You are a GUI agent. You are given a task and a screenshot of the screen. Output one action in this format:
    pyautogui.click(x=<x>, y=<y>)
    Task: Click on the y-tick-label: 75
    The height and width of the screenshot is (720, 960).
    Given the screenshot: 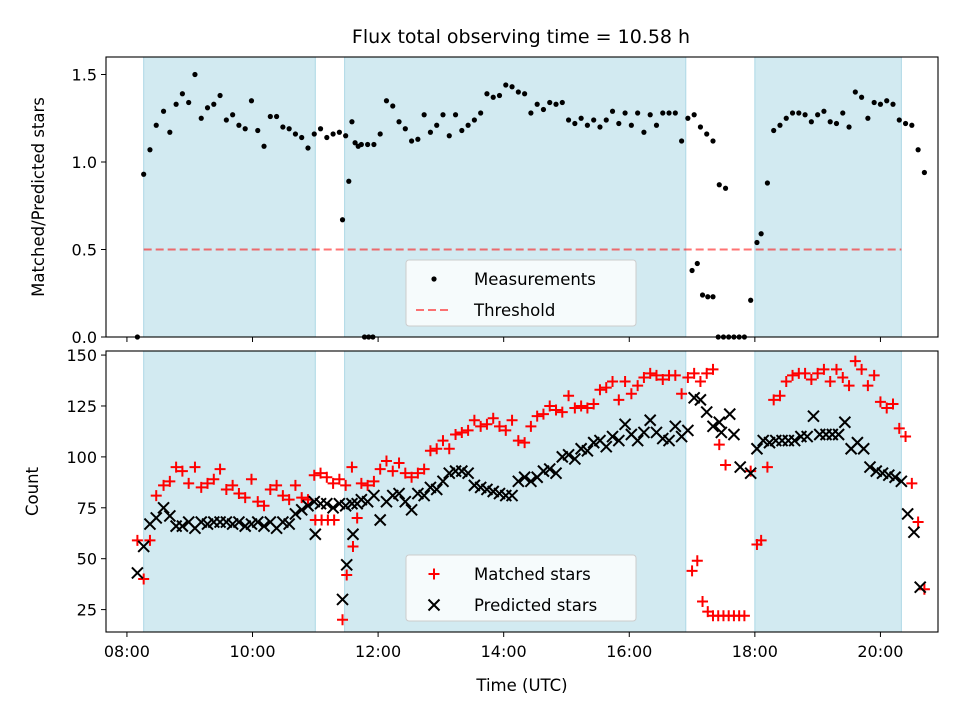 What is the action you would take?
    pyautogui.click(x=87, y=508)
    